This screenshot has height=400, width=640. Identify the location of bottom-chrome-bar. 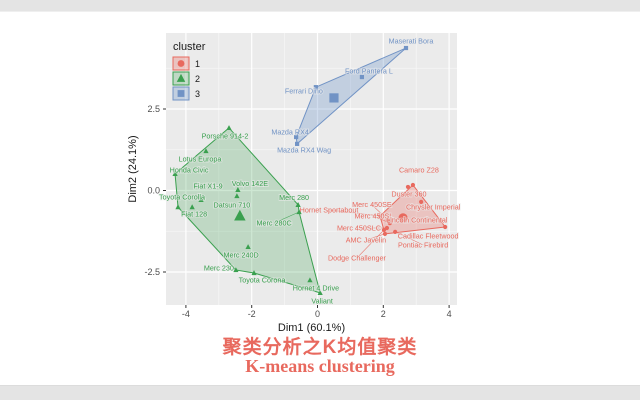
(320, 392).